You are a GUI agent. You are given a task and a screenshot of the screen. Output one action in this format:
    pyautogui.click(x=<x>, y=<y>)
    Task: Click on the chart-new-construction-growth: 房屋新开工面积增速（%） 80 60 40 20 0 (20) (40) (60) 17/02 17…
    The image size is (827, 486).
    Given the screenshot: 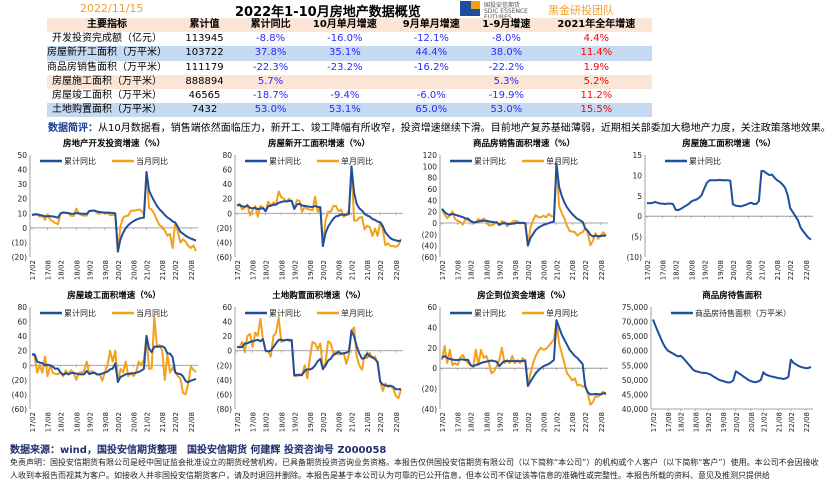 What is the action you would take?
    pyautogui.click(x=307, y=211)
    